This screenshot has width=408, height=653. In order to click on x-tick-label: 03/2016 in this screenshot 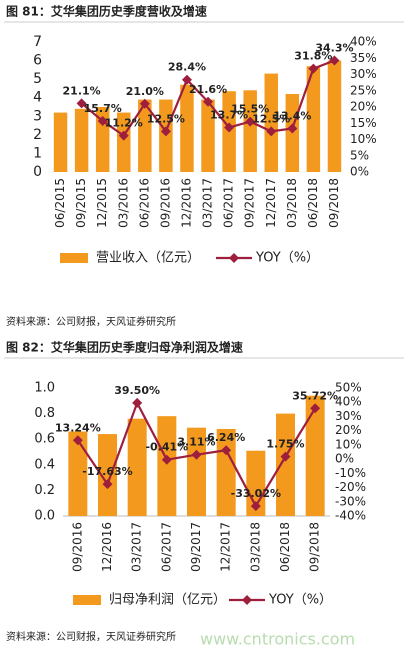, I will do `click(123, 203)`.